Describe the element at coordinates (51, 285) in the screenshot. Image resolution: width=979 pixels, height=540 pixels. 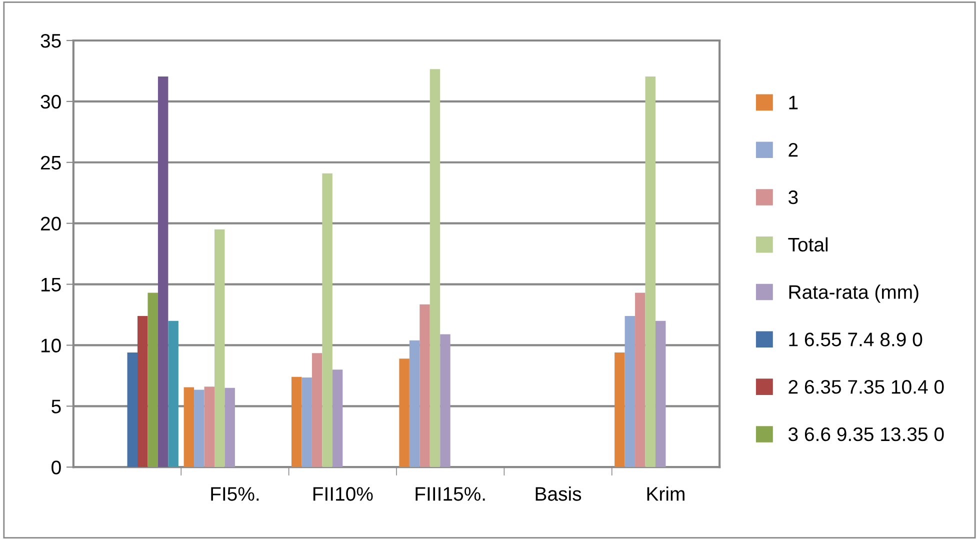
I see `y-tick-label: 15` at that location.